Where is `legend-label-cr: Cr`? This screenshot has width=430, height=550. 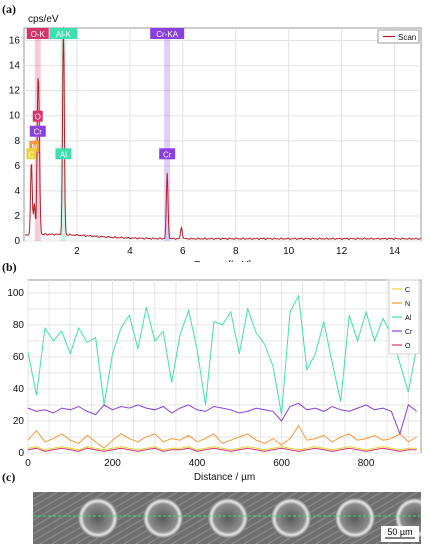 legend-label-cr: Cr is located at coordinates (409, 332).